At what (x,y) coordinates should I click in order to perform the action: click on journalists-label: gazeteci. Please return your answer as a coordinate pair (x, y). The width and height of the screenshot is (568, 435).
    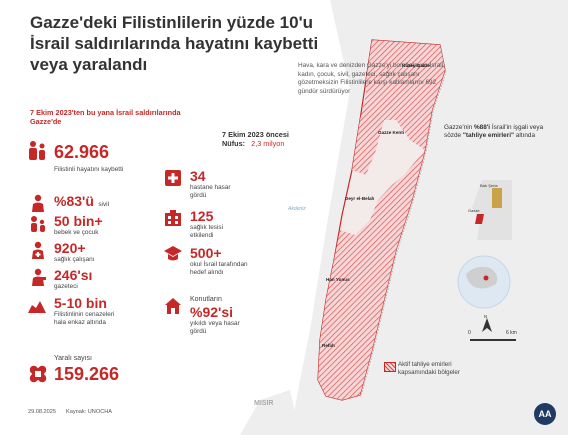
    Looking at the image, I should click on (66, 286).